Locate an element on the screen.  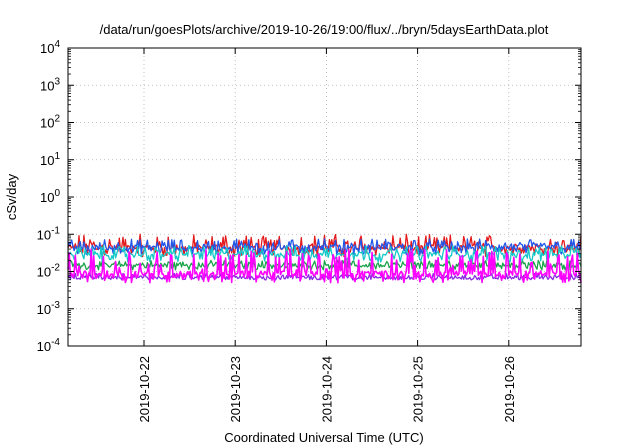
x-tick-label: 2019-10-26 is located at coordinates (509, 389).